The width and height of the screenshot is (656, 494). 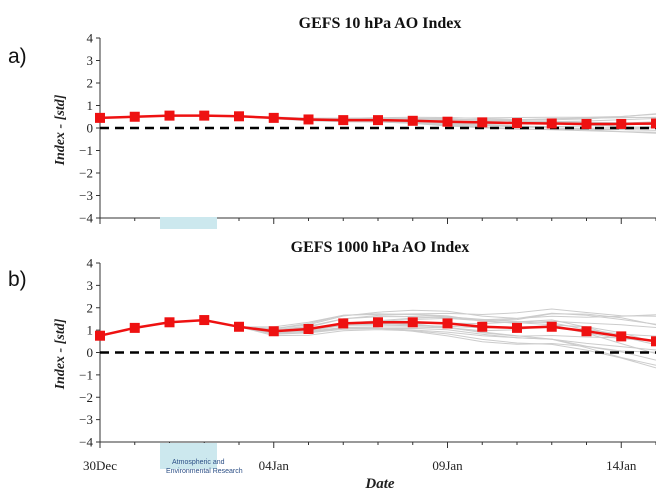 I want to click on panel-b-title: GEFS 1000 hPa AO Index, so click(x=380, y=247).